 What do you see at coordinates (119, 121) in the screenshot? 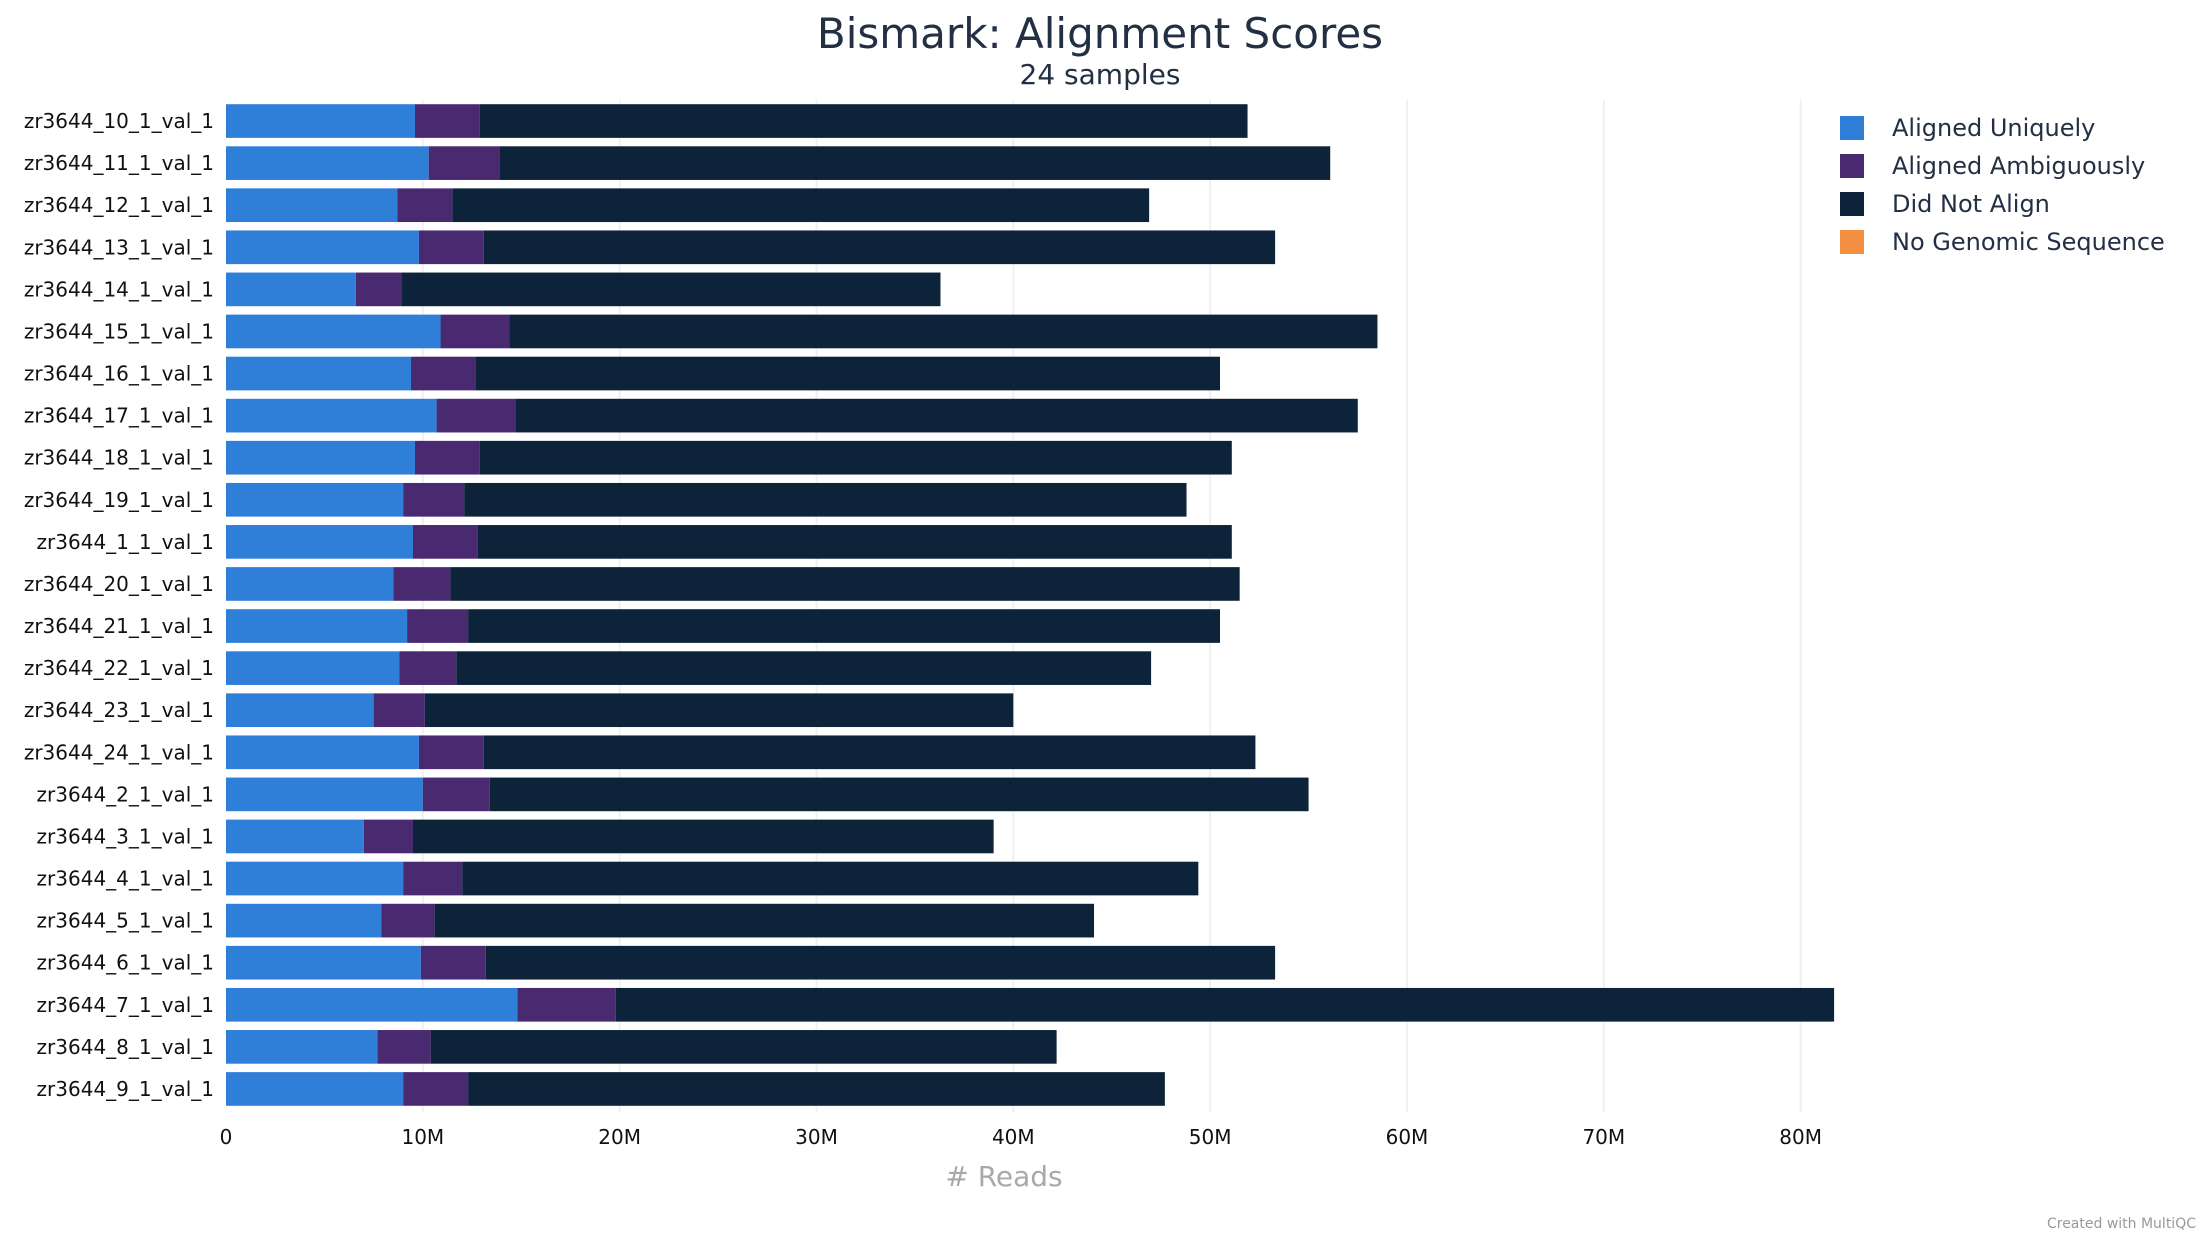
I see `y-tick-label: zr3644_10_1_val_1` at bounding box center [119, 121].